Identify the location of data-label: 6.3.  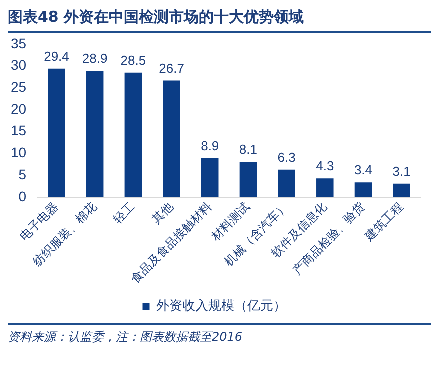
(287, 157).